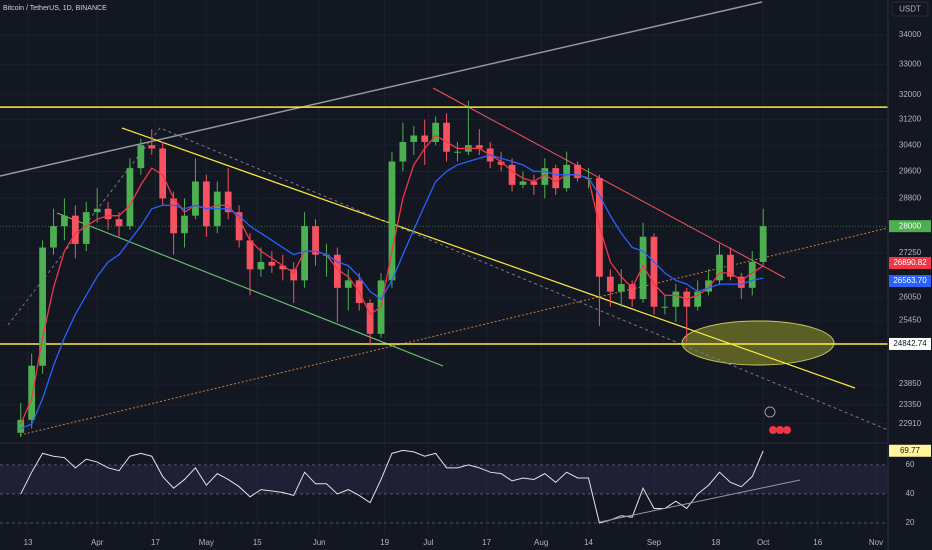 The image size is (932, 550). Describe the element at coordinates (28, 542) in the screenshot. I see `x-tick-label: 13` at that location.